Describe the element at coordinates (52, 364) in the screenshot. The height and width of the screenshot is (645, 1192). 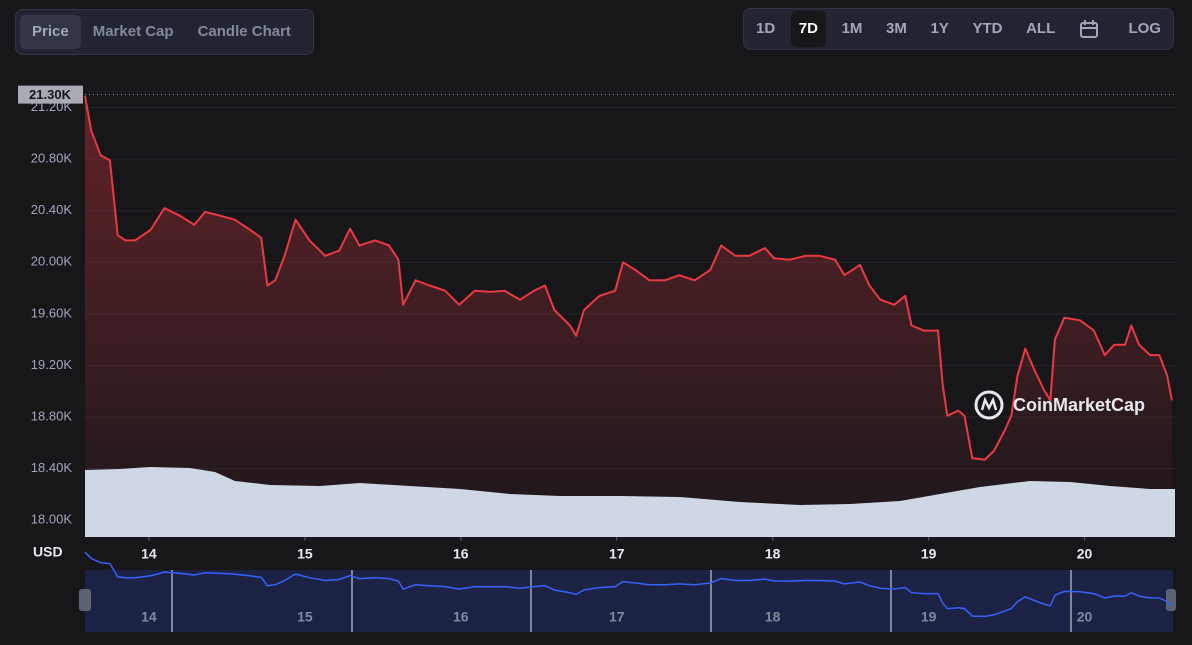
I see `y-tick-label: 19.20K` at that location.